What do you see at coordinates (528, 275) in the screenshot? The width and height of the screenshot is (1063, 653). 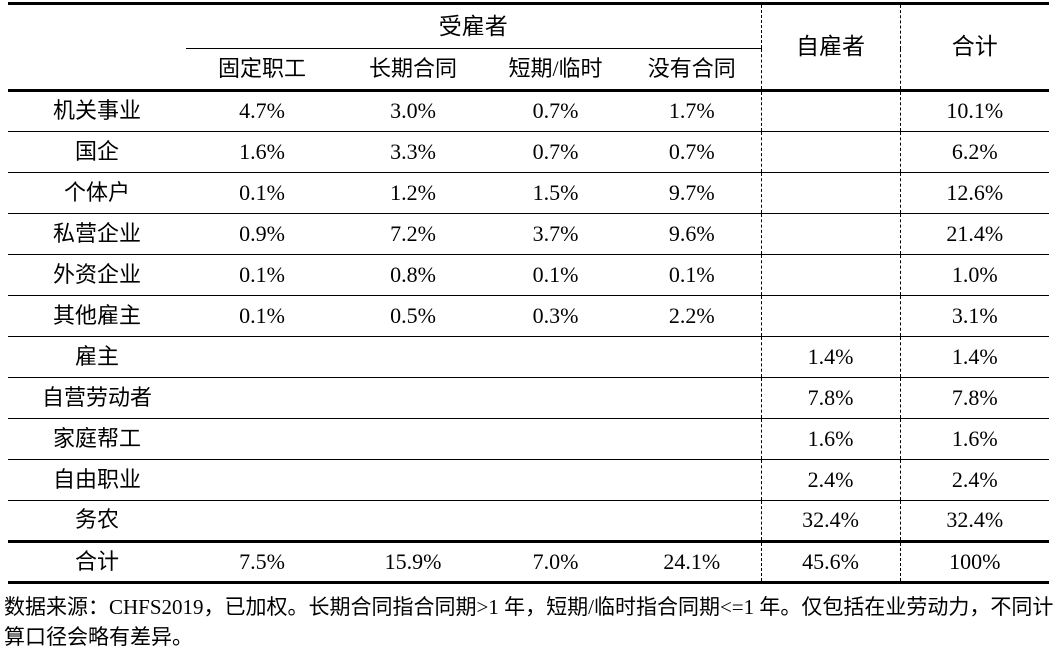 I see `table-row: 外资企业 0.1% 0.8% 0.1% 0.1% 1.0%` at bounding box center [528, 275].